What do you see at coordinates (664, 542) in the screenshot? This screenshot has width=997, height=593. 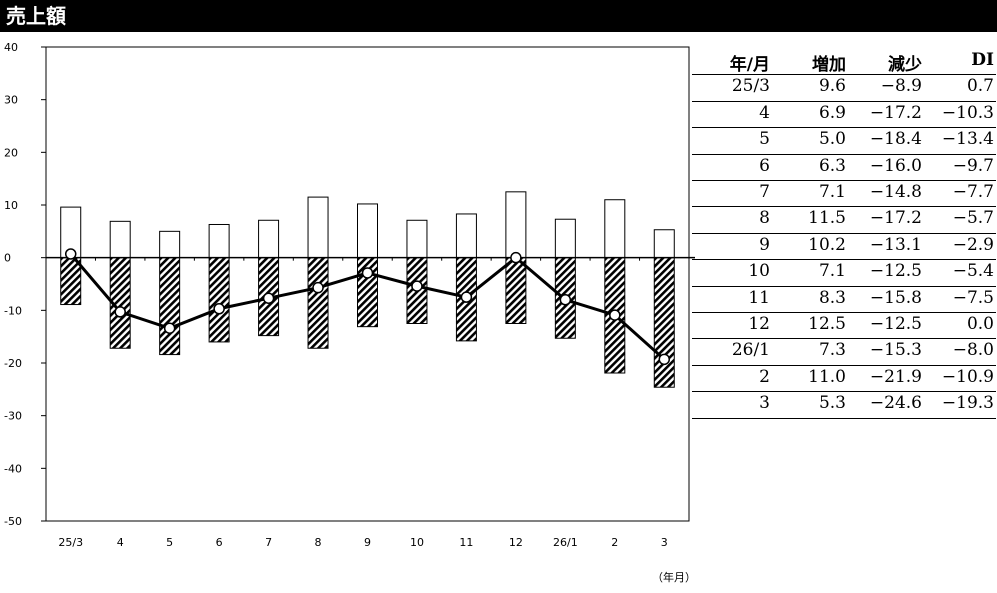 I see `x-tick-label: 3` at bounding box center [664, 542].